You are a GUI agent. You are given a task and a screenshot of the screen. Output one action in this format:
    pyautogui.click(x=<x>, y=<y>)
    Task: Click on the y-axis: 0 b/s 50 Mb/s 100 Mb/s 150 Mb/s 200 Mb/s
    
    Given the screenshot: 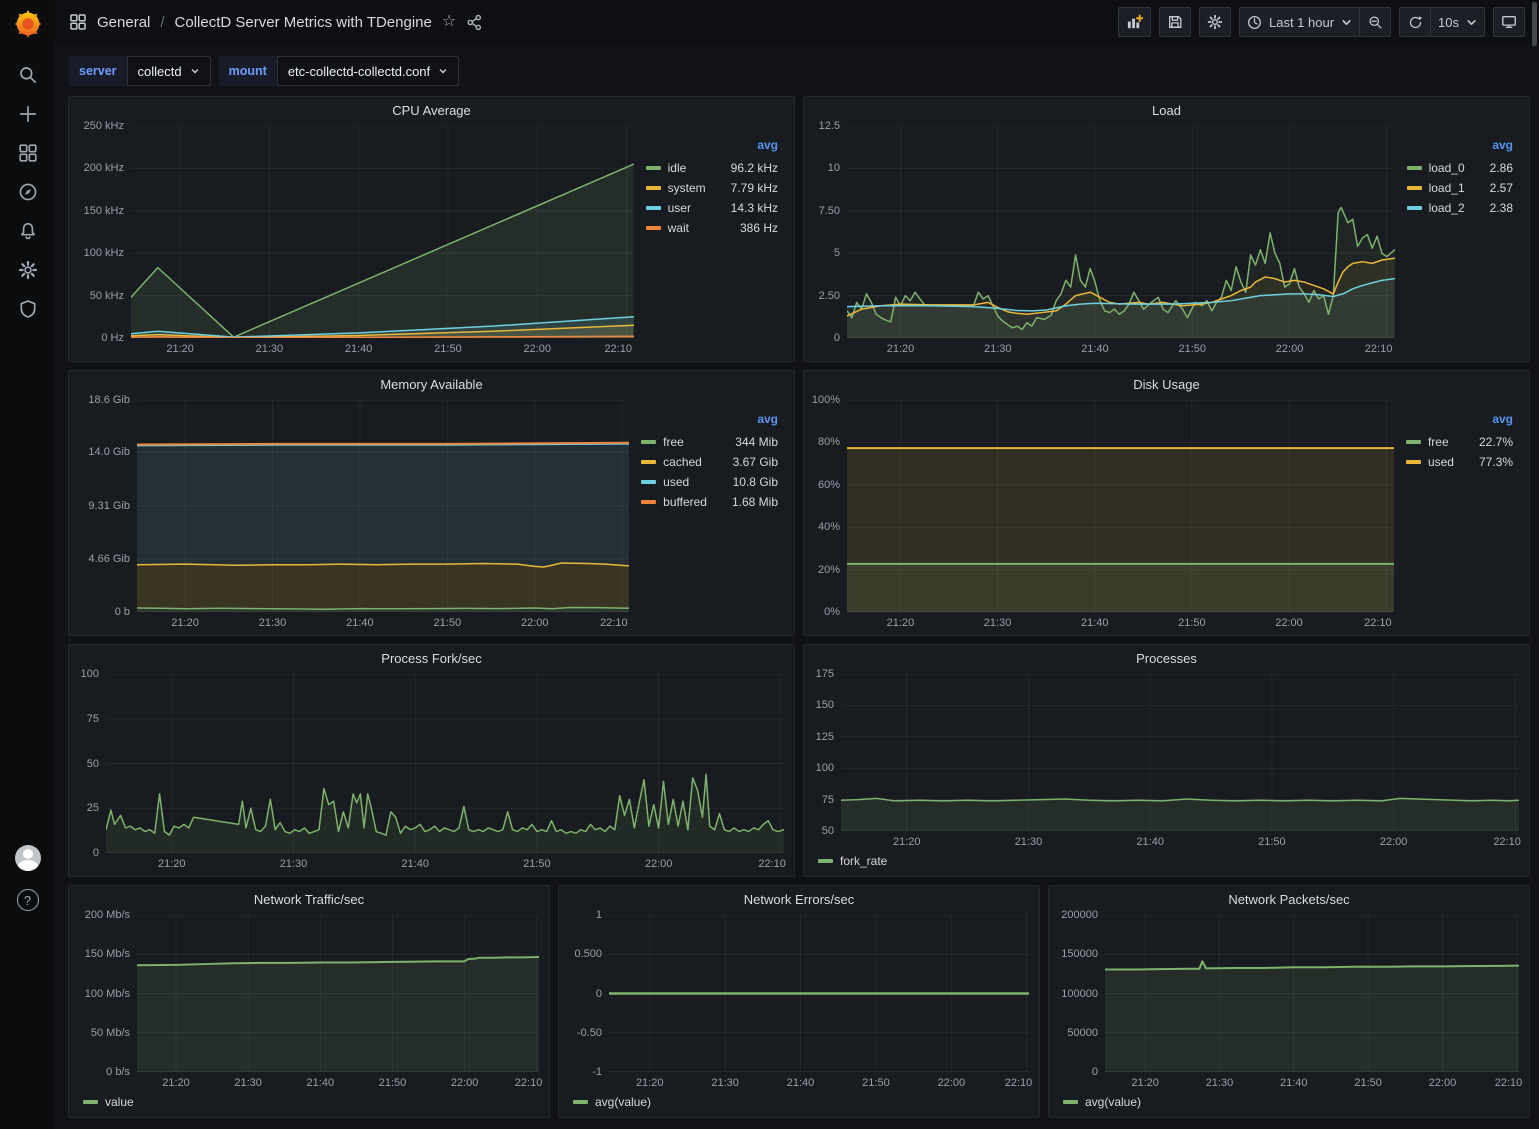 What is the action you would take?
    pyautogui.click(x=106, y=993)
    